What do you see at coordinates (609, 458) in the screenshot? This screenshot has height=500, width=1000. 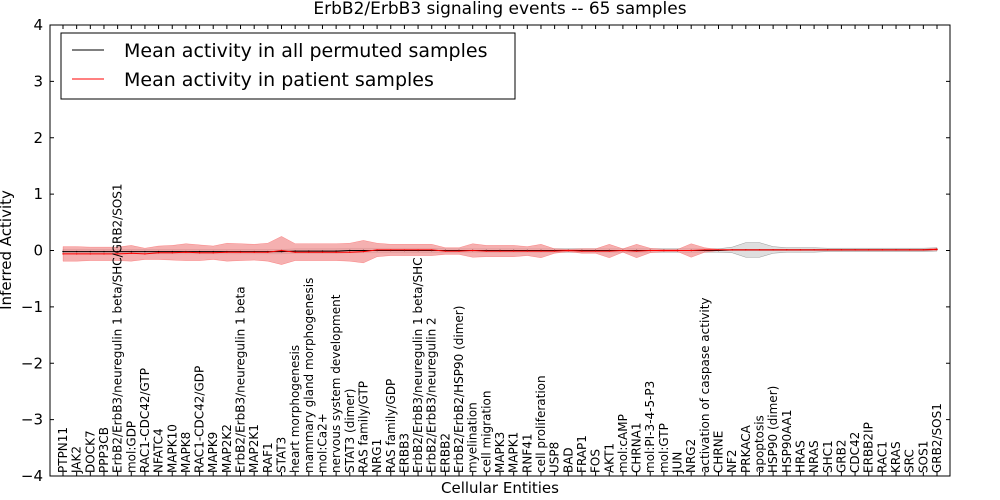 I see `x-category-label: AKT1` at bounding box center [609, 458].